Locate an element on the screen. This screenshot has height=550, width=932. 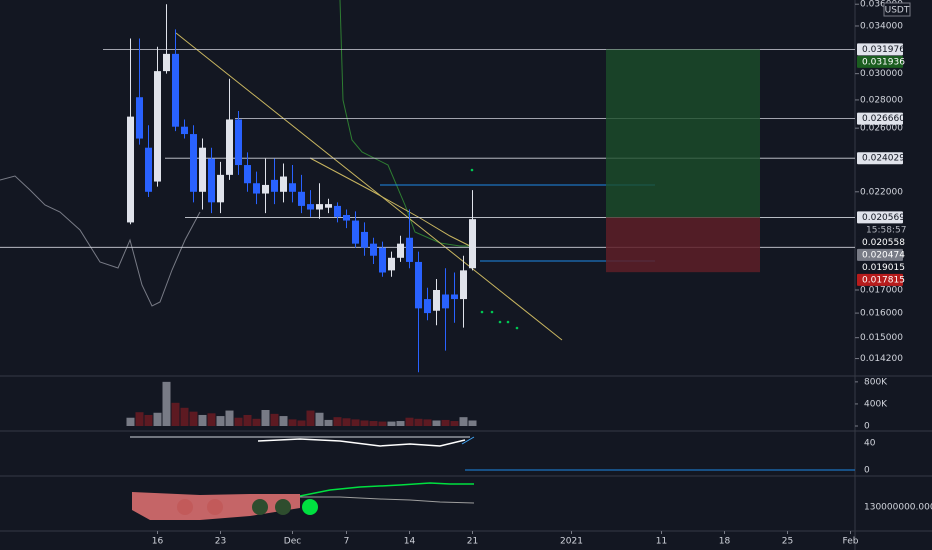
profit-zone is located at coordinates (683, 133).